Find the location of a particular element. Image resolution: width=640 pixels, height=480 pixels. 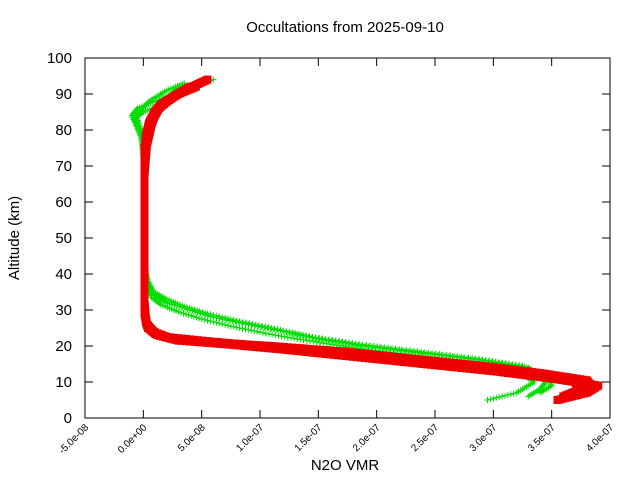

y-tick-label: 0 is located at coordinates (68, 418).